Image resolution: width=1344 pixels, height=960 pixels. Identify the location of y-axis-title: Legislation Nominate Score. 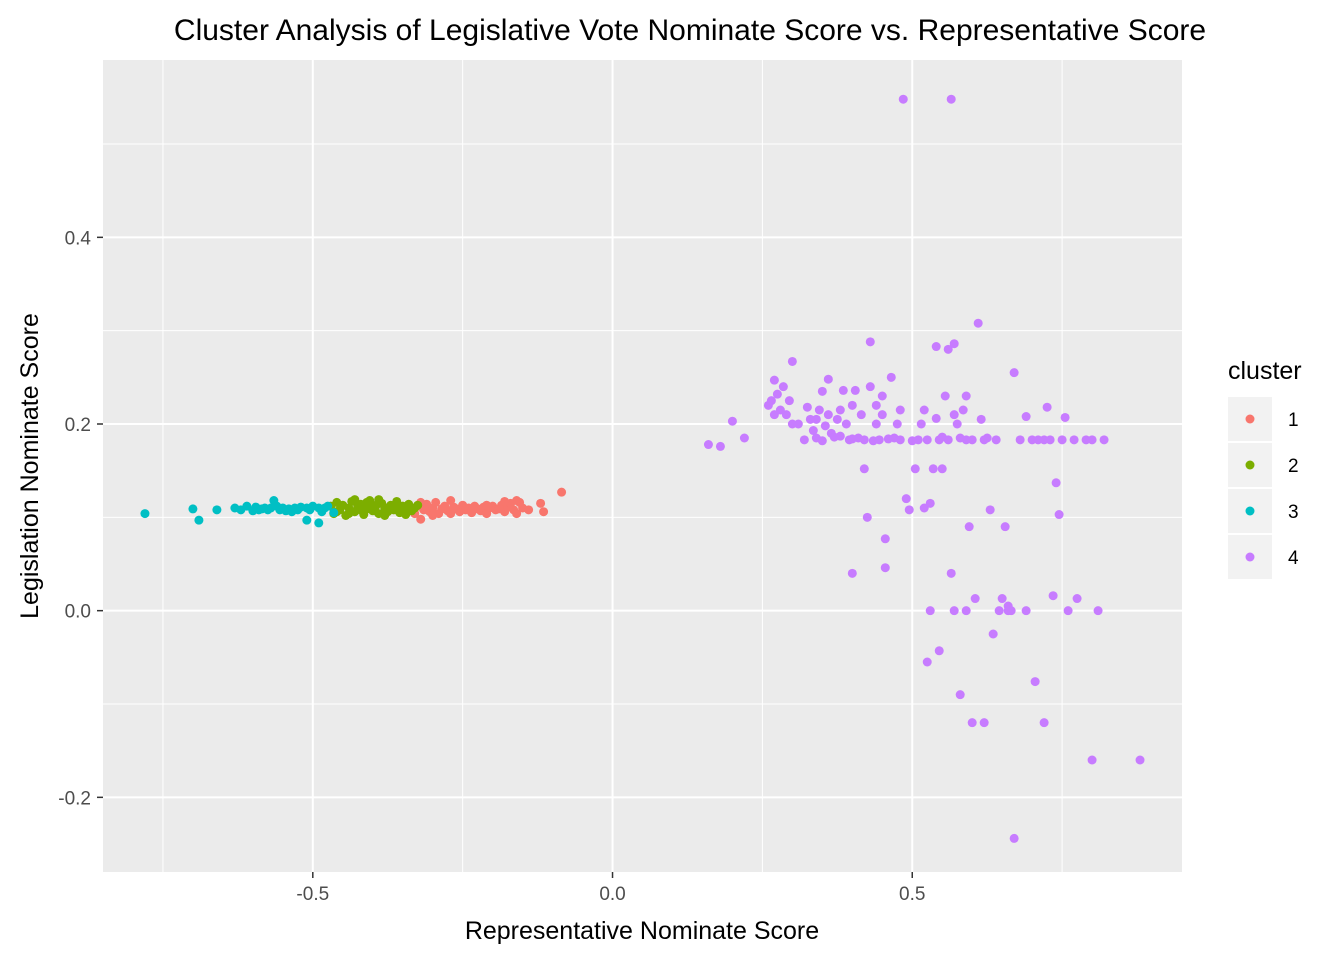
(30, 466).